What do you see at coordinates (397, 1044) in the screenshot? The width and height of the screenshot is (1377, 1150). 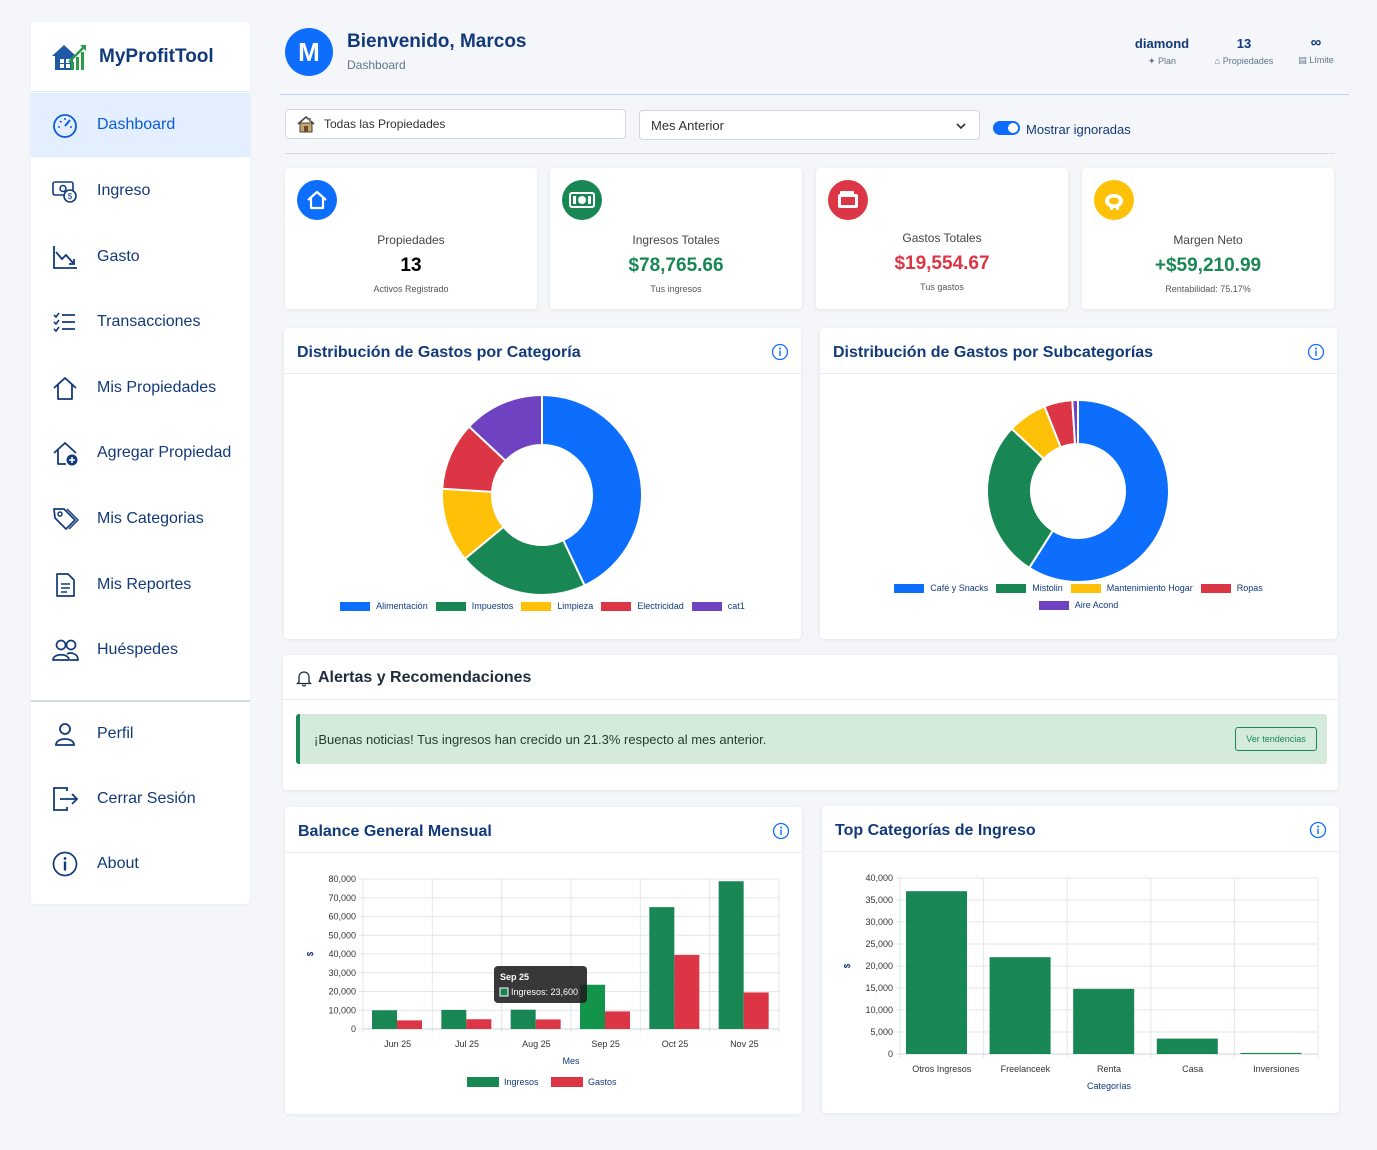 I see `x-tick-label: Jun 25` at bounding box center [397, 1044].